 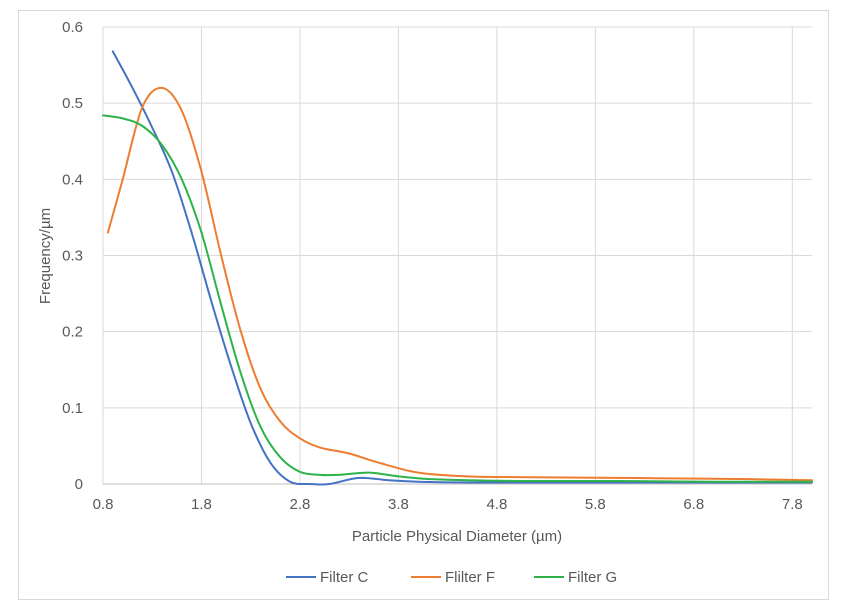 I want to click on x-tick-label: 0.8, so click(x=103, y=504).